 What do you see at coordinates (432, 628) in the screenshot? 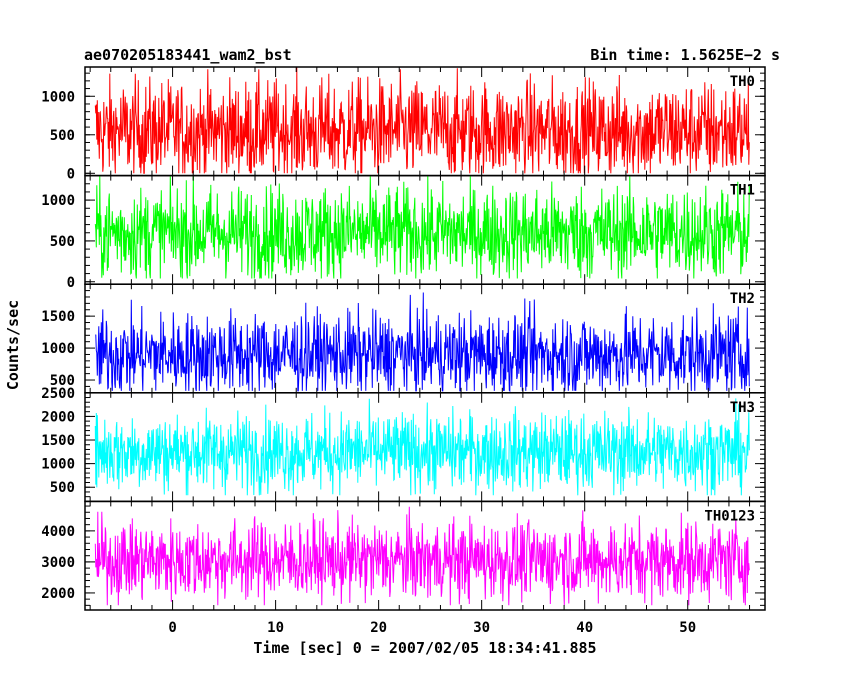
I see `x-axis: 0 10 20 30 40 50` at bounding box center [432, 628].